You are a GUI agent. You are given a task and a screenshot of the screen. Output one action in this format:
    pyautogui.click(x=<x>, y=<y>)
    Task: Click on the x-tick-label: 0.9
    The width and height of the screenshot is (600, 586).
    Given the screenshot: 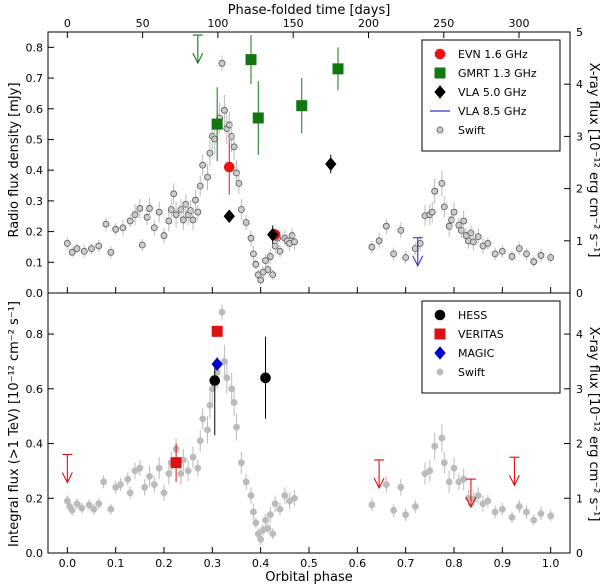 What is the action you would take?
    pyautogui.click(x=503, y=563)
    